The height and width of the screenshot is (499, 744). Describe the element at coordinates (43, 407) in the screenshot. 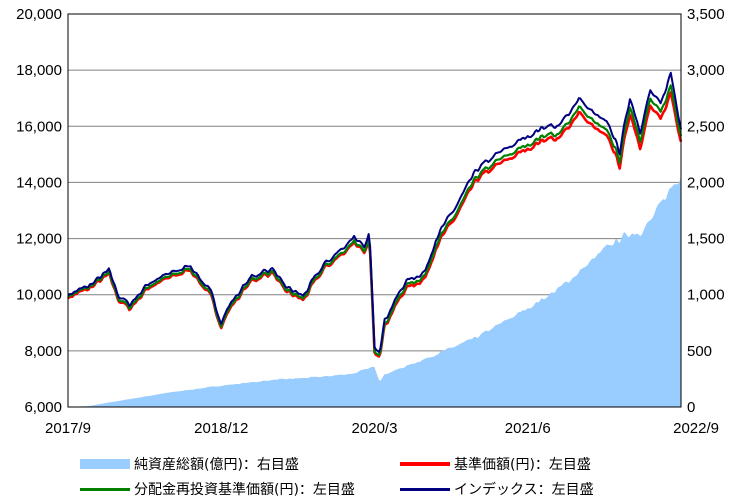

I see `left-tick-label: 6,000` at that location.